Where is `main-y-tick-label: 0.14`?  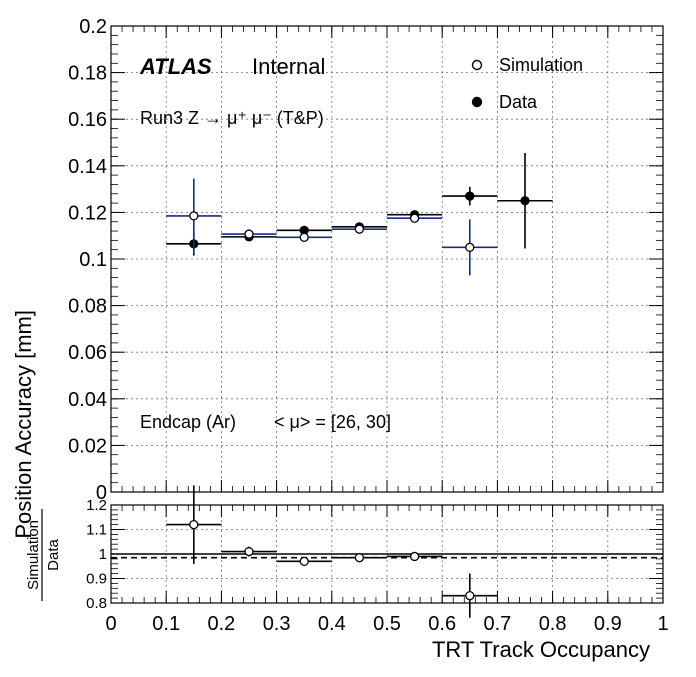
main-y-tick-label: 0.14 is located at coordinates (87, 167).